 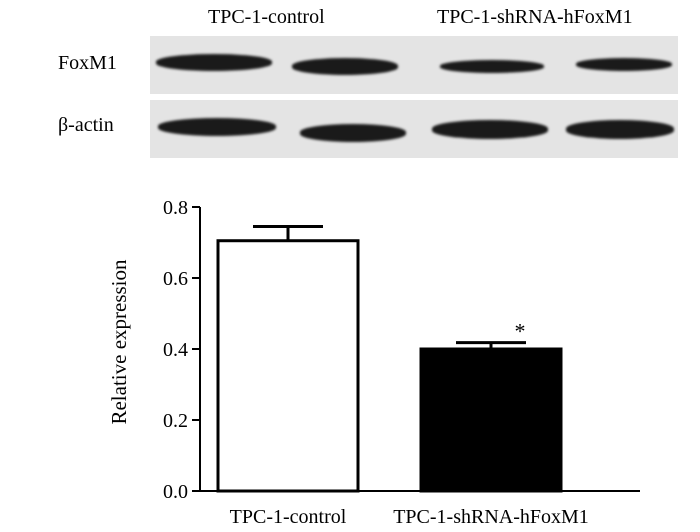 What do you see at coordinates (535, 17) in the screenshot?
I see `blot-lane-header-shrna: TPC-1-shRNA-hFoxM1` at bounding box center [535, 17].